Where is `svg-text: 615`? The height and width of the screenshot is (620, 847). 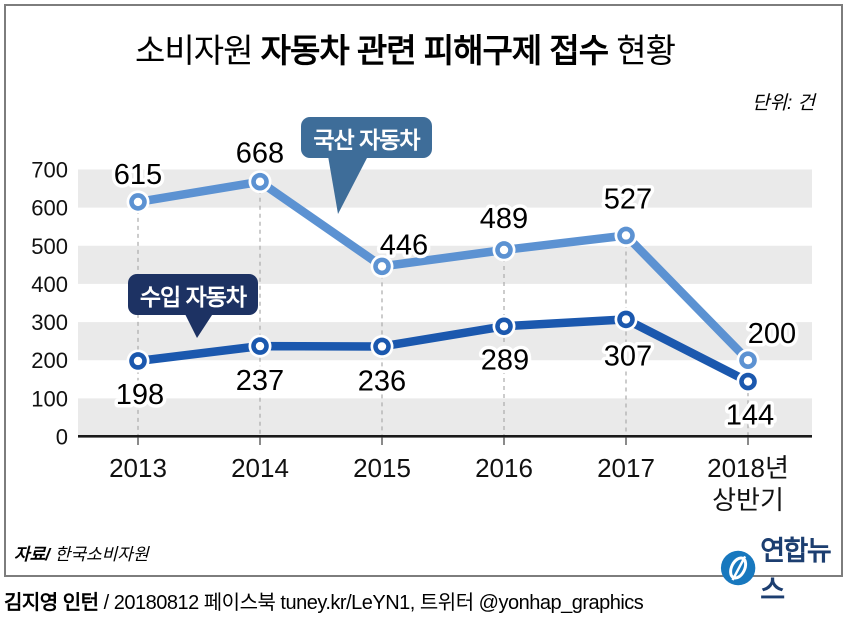 svg-text: 615 is located at coordinates (138, 175).